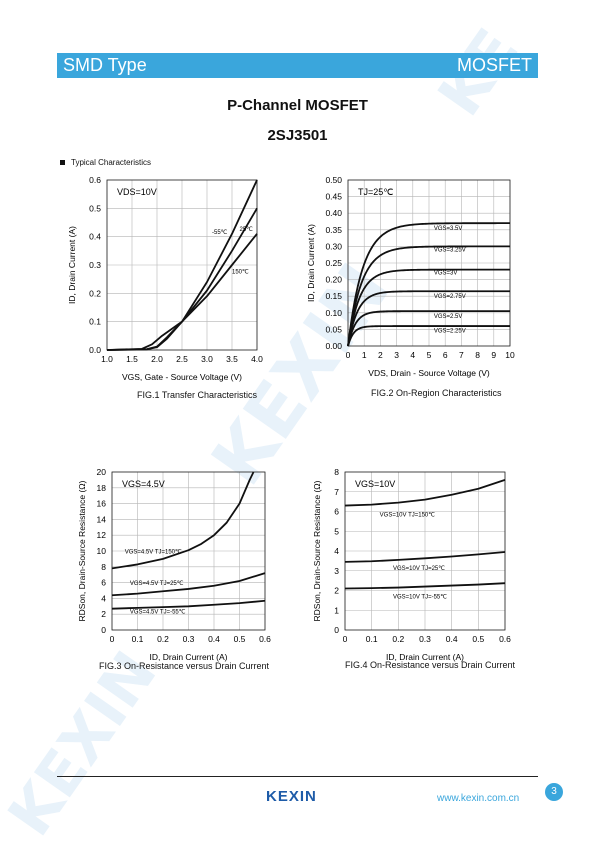 The image size is (595, 842). What do you see at coordinates (102, 551) in the screenshot?
I see `y-tick-label: 10` at bounding box center [102, 551].